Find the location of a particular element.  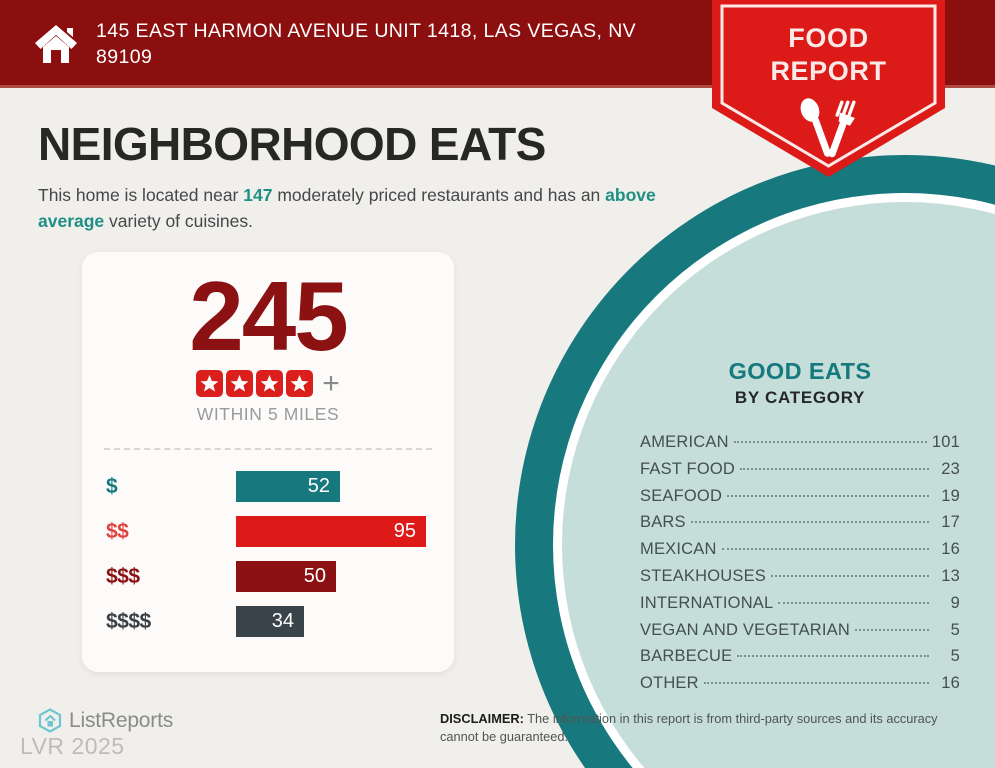

intro-text-3: variety of cuisines. is located at coordinates (178, 221).